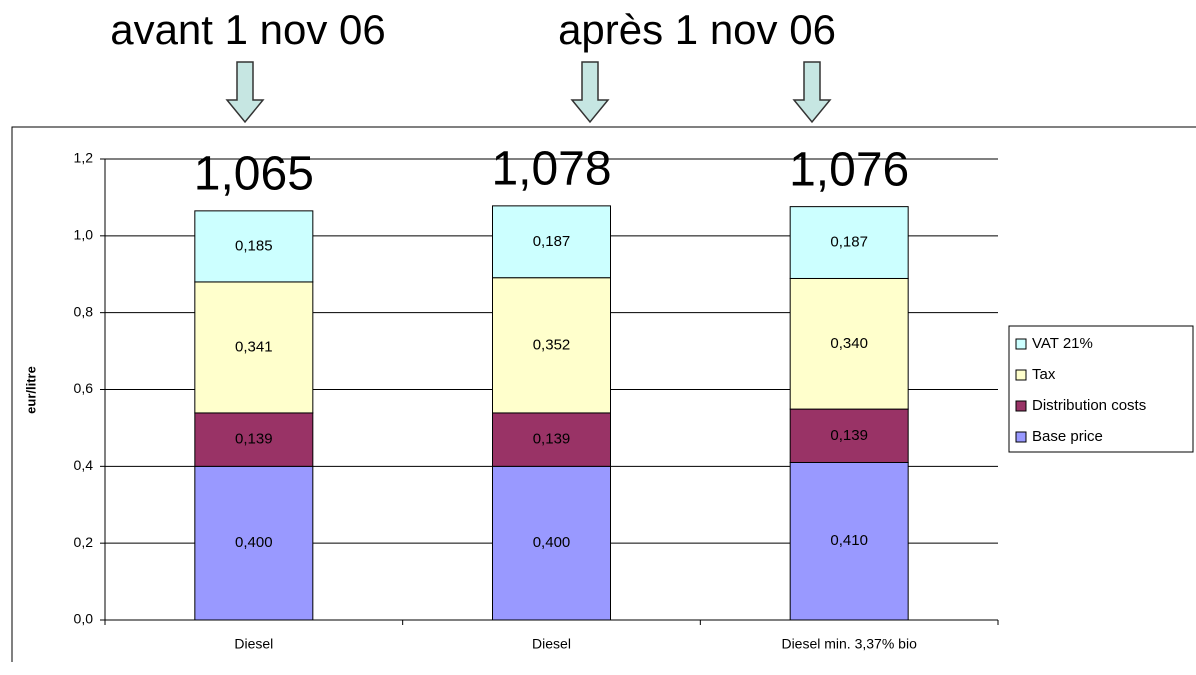 The width and height of the screenshot is (1196, 675). I want to click on legend-label: VAT 21%, so click(1062, 343).